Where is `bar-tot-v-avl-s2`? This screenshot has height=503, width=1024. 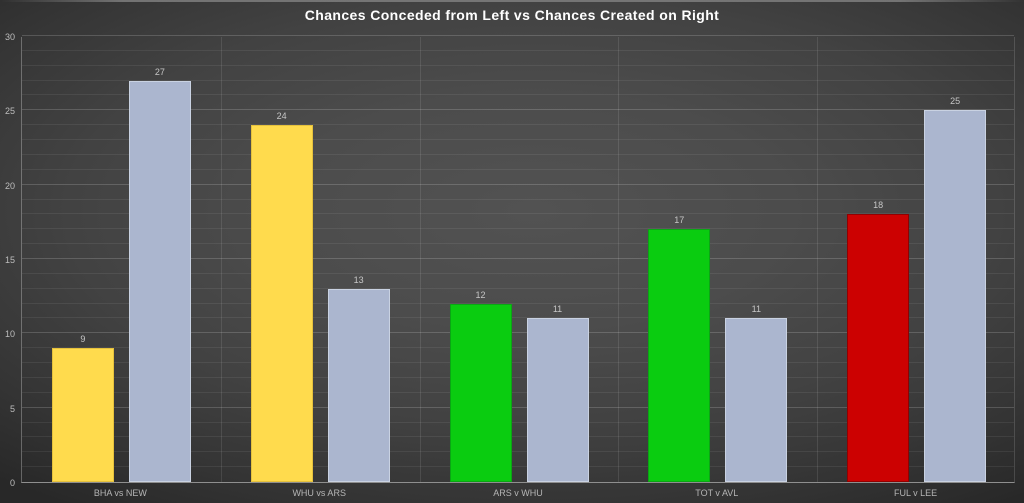 bar-tot-v-avl-s2 is located at coordinates (756, 400).